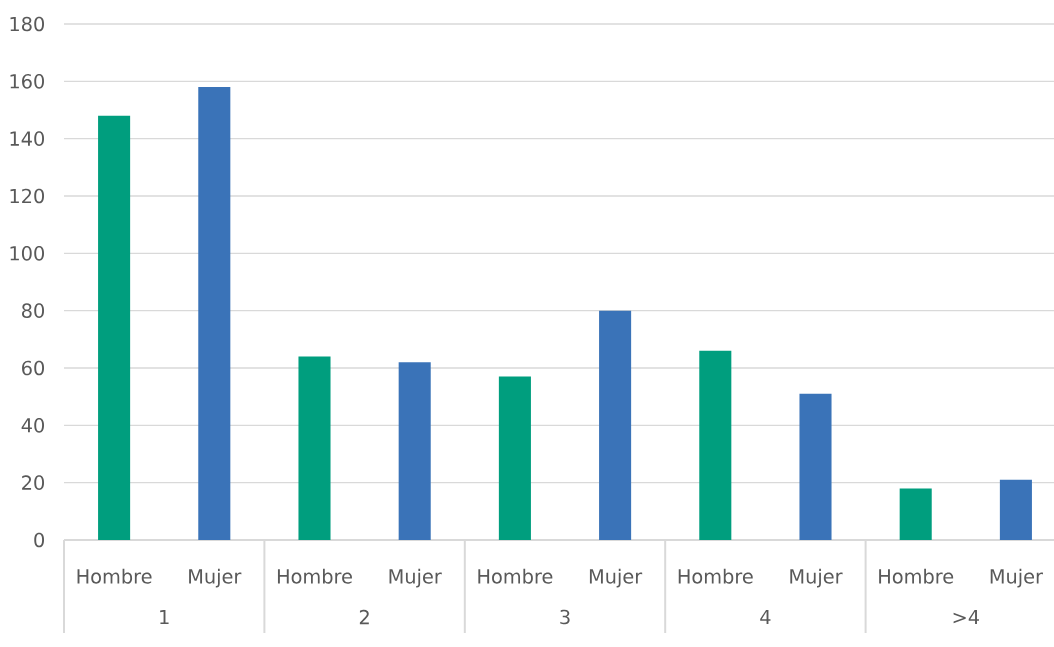  Describe the element at coordinates (114, 576) in the screenshot. I see `series-label: Hombre` at that location.